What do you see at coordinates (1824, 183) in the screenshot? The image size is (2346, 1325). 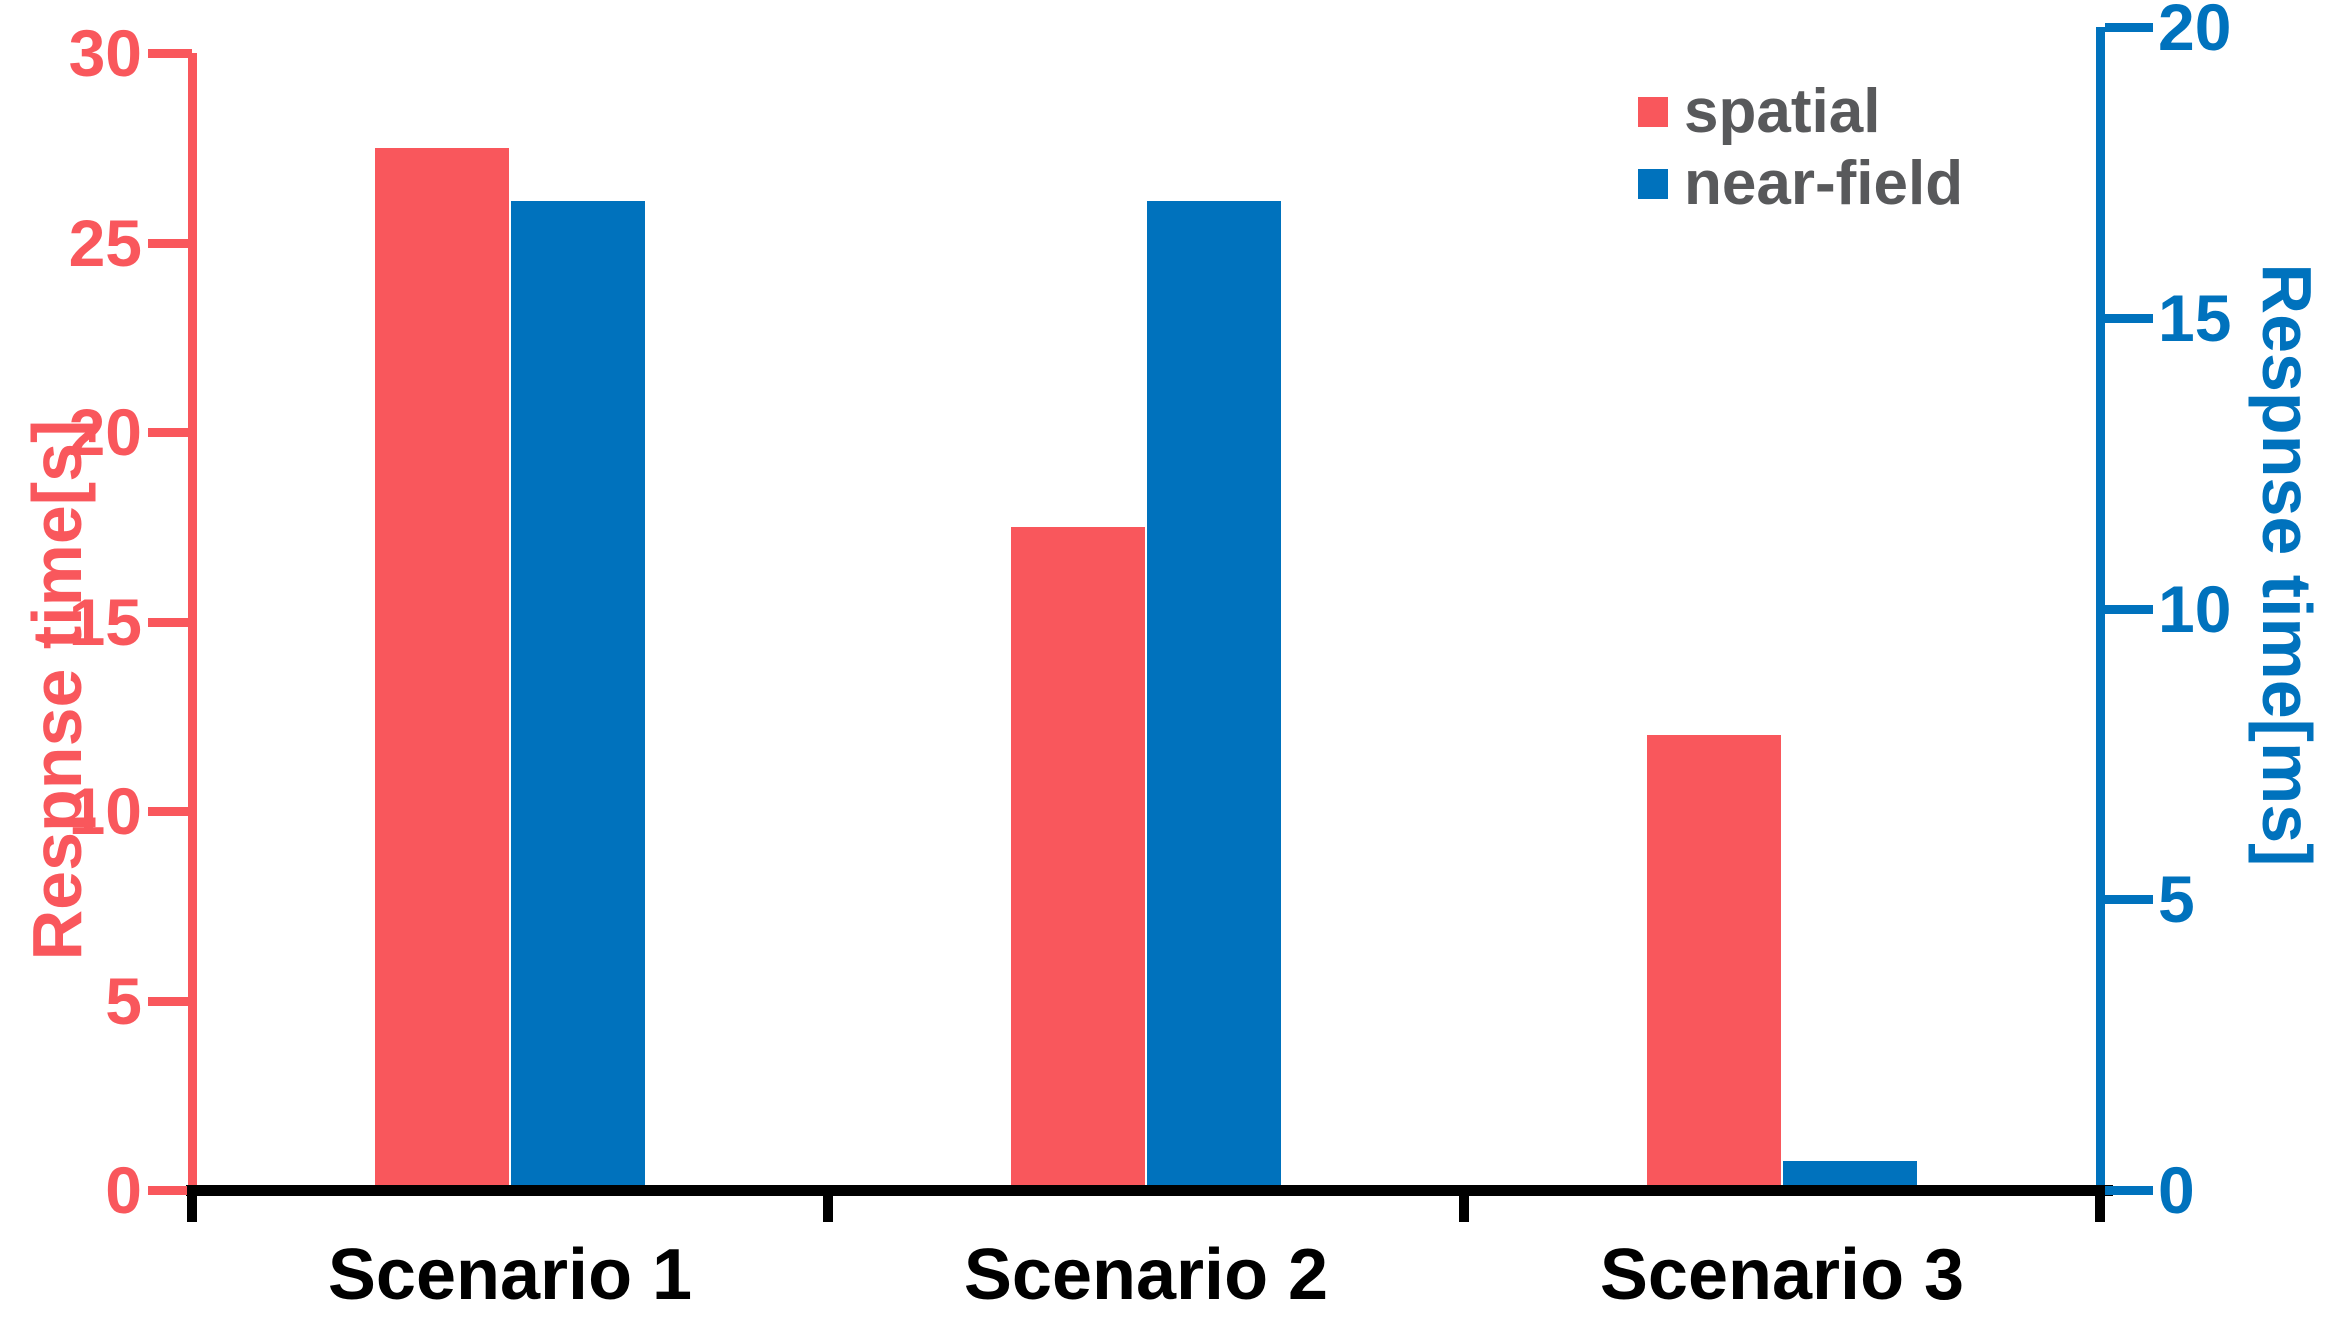 I see `legend-label: near-field` at bounding box center [1824, 183].